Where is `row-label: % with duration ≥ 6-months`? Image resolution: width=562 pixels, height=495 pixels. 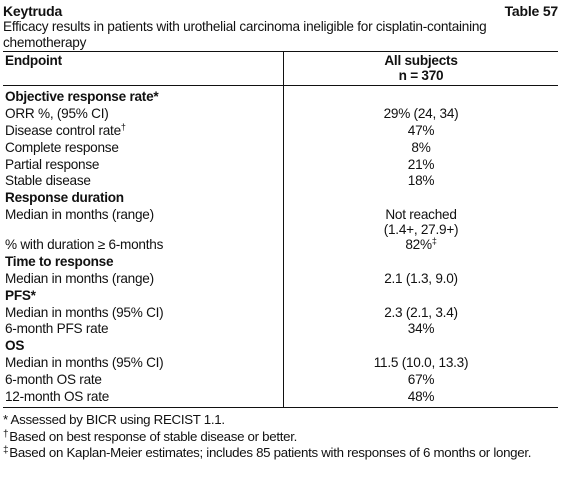 row-label: % with duration ≥ 6-months is located at coordinates (143, 246).